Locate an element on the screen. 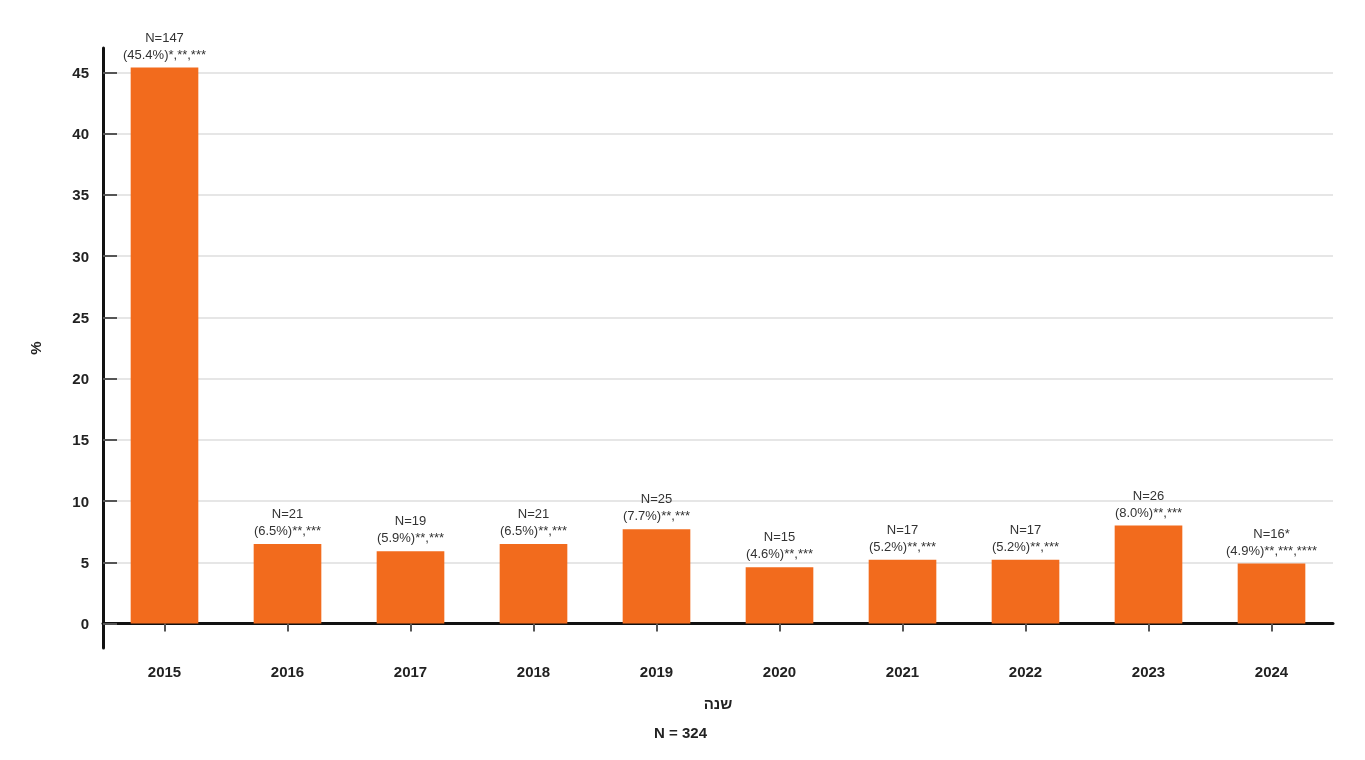 Image resolution: width=1365 pixels, height=760 pixels. x-tick-label: 2022 is located at coordinates (1025, 671).